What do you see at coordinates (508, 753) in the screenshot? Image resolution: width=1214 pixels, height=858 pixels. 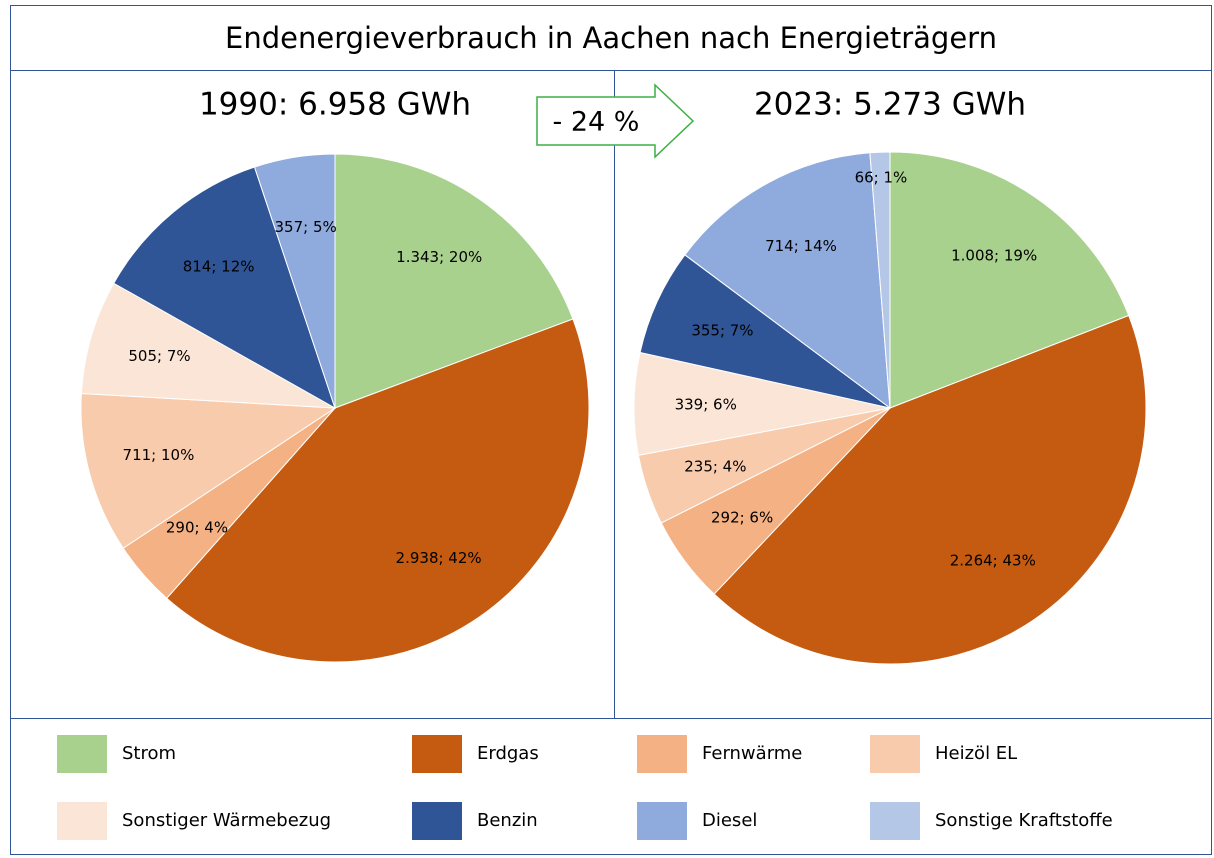 I see `legend-label: Erdgas` at bounding box center [508, 753].